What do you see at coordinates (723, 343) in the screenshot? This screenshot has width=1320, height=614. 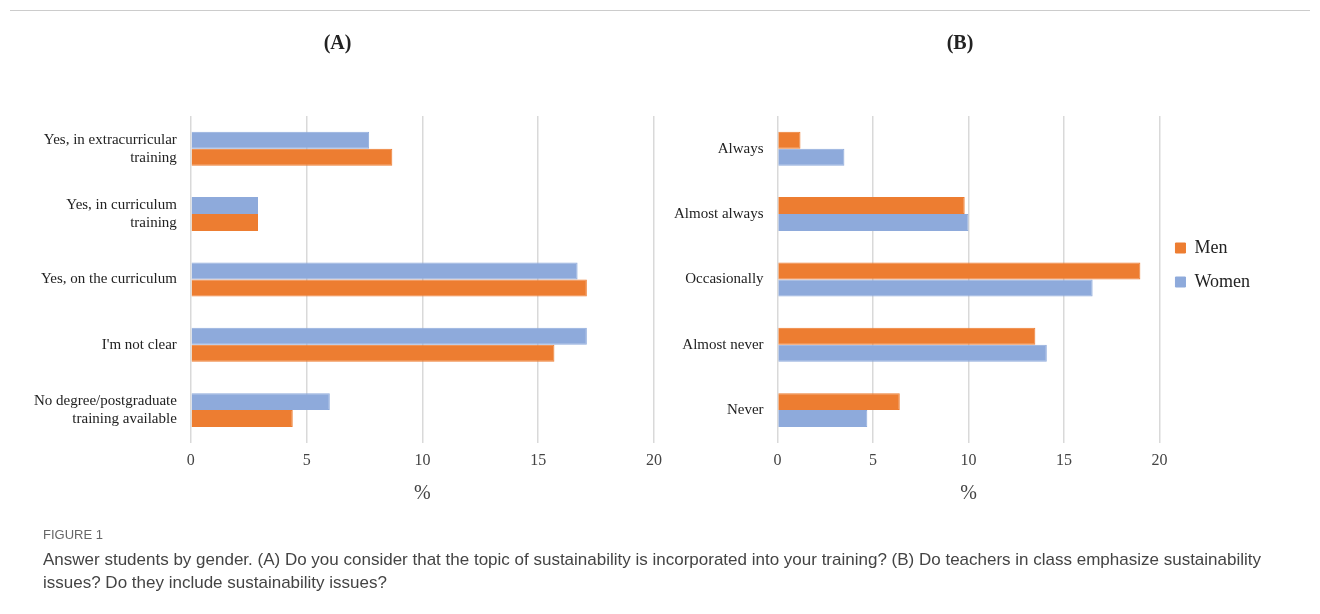 I see `y-tick-label: Almost never` at bounding box center [723, 343].